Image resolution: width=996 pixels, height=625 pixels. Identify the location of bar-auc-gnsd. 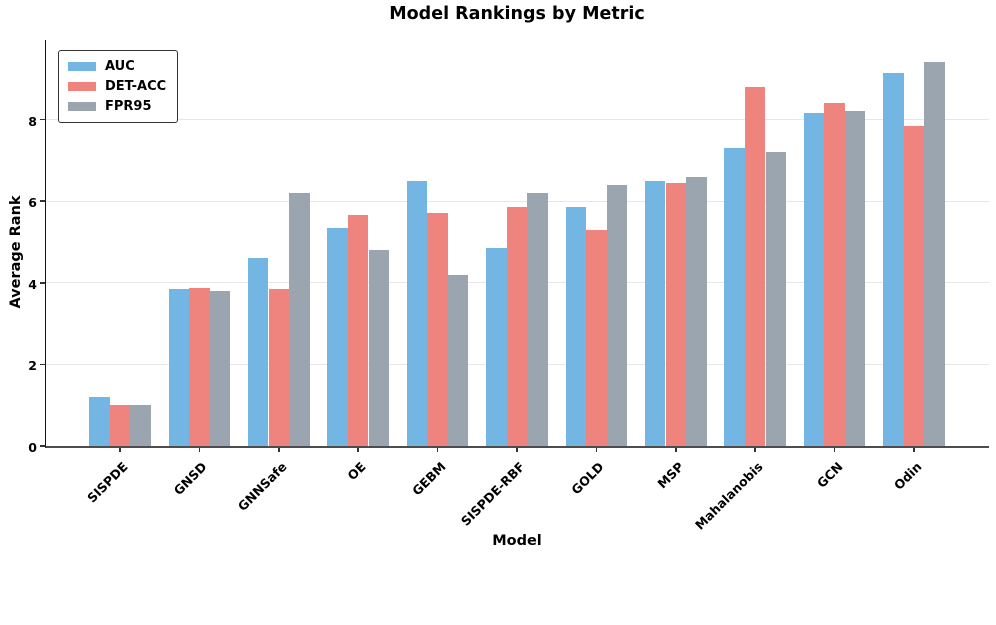
(179, 367).